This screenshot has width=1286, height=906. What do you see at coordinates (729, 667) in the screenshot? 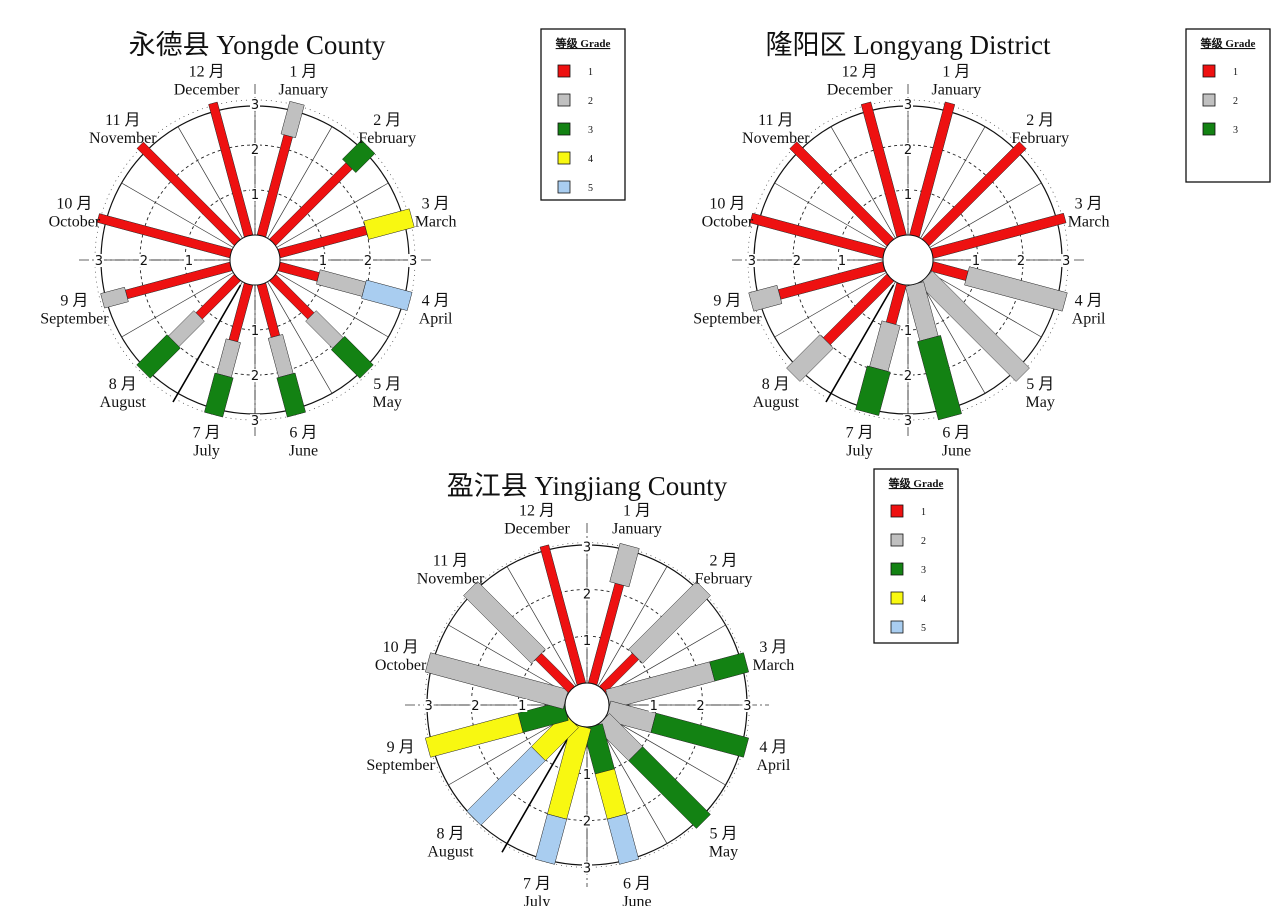
I see `bar-segment-march` at bounding box center [729, 667].